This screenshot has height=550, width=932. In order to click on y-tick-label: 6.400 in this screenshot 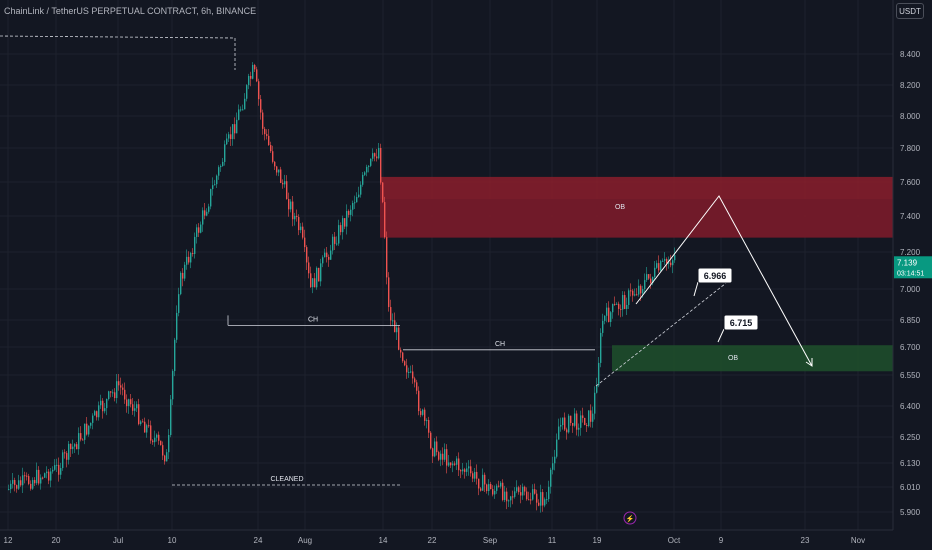, I will do `click(910, 406)`.